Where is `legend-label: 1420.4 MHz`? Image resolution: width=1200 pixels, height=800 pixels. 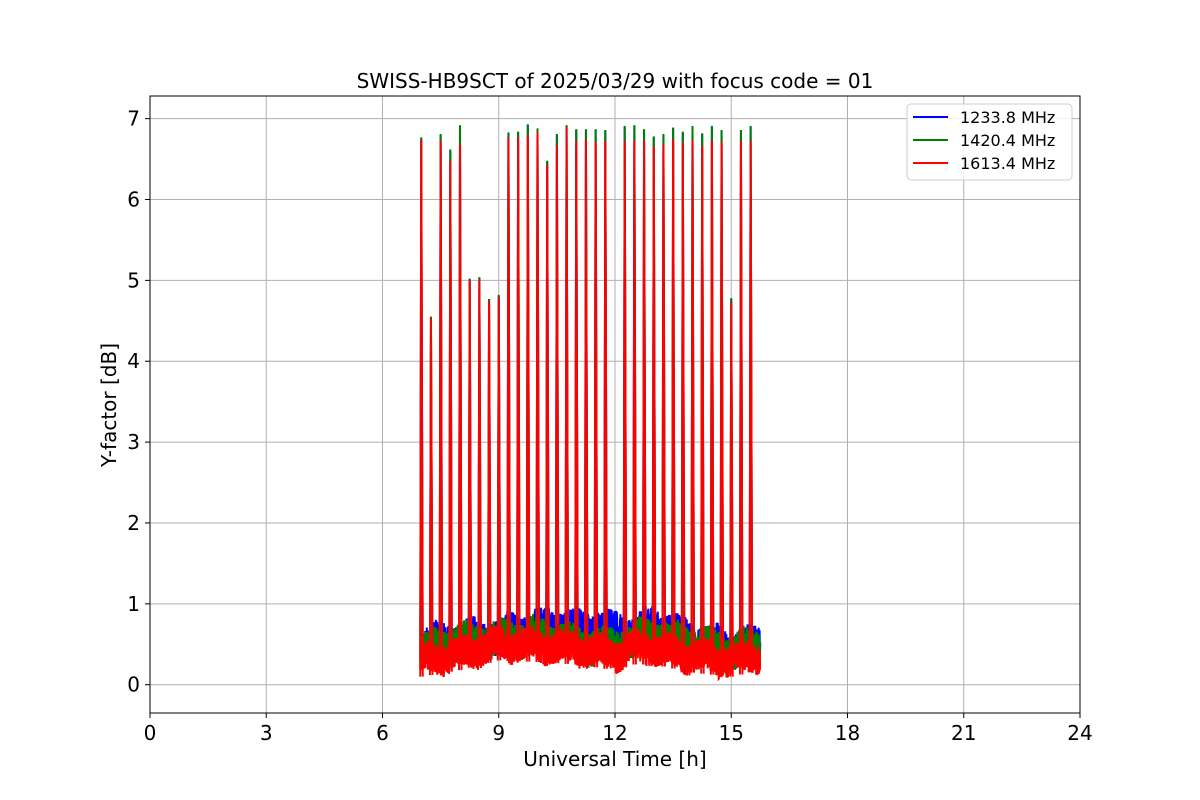
legend-label: 1420.4 MHz is located at coordinates (1007, 140).